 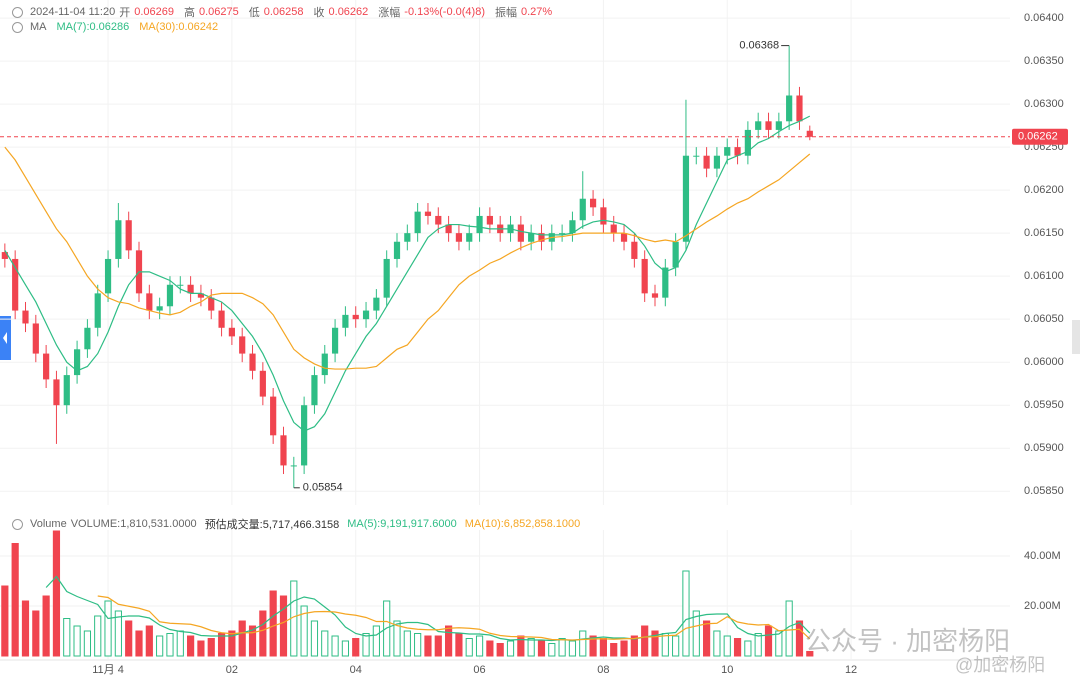 What do you see at coordinates (851, 670) in the screenshot?
I see `x-tick-label: 12` at bounding box center [851, 670].